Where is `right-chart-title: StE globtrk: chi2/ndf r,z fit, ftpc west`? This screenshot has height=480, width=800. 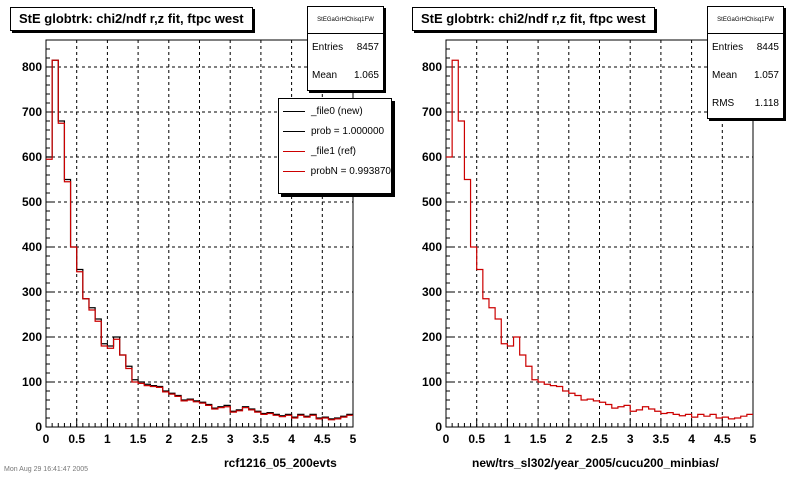
right-chart-title: StE globtrk: chi2/ndf r,z fit, ftpc west is located at coordinates (533, 19).